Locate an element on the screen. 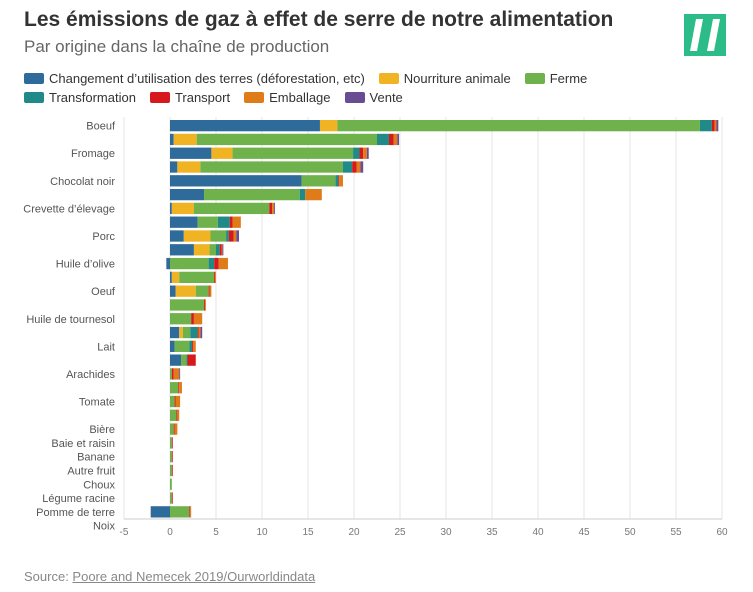 This screenshot has height=592, width=753. huffpost-logo-icon is located at coordinates (705, 35).